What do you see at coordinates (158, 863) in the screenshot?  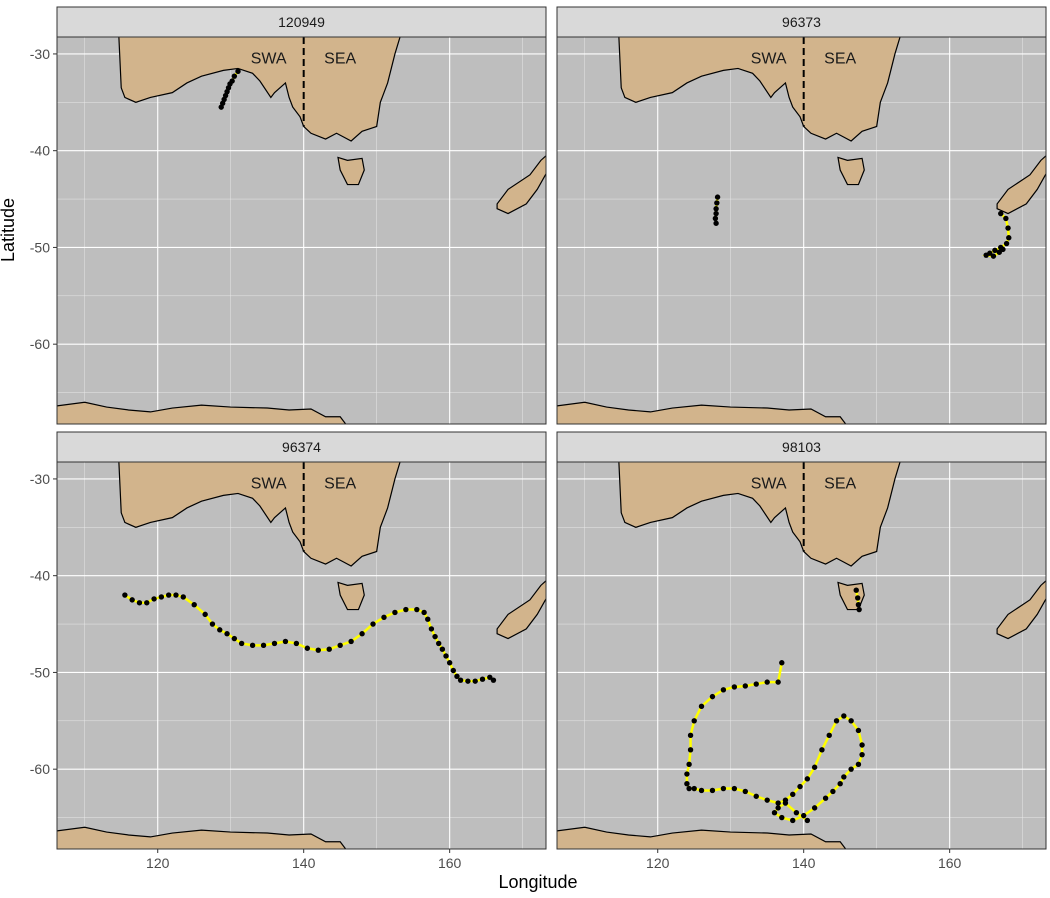 I see `x-tick-label: 120` at bounding box center [158, 863].